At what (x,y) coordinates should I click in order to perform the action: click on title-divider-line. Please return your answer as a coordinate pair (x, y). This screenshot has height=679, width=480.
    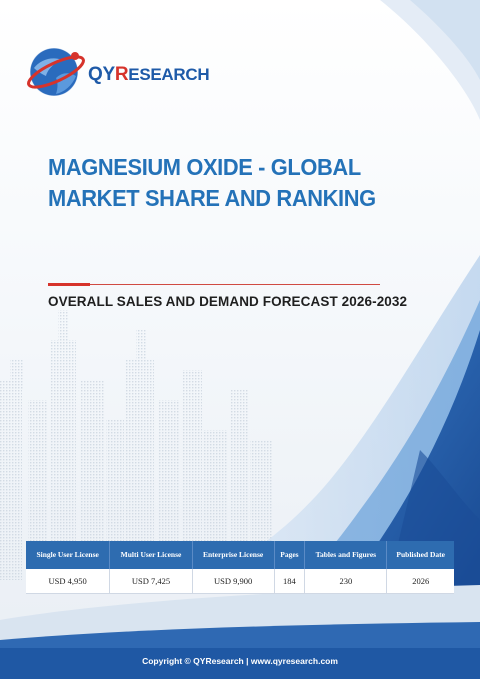
    Looking at the image, I should click on (235, 284).